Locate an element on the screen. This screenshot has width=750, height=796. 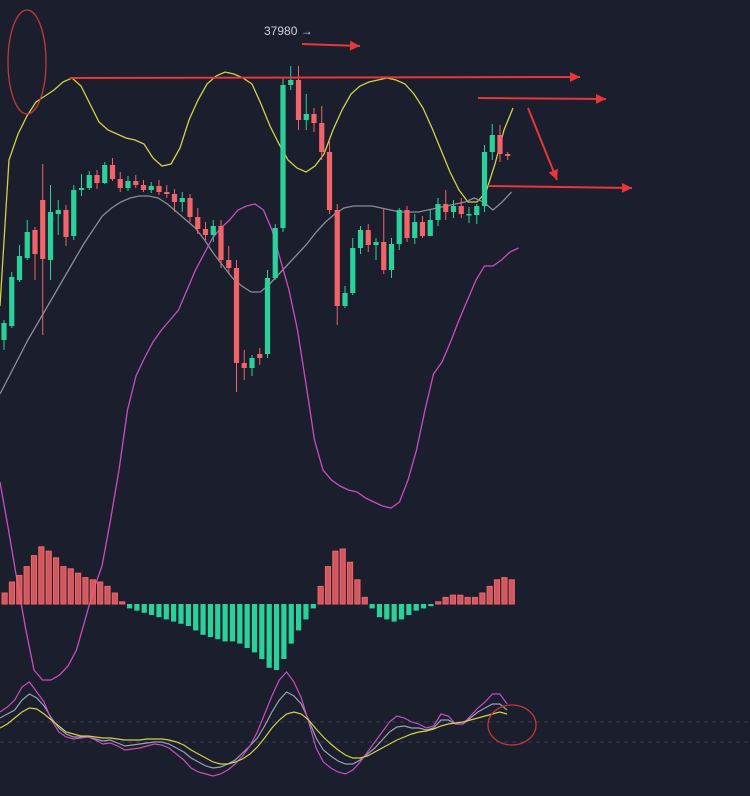
high-price-label: 37980 → is located at coordinates (288, 31).